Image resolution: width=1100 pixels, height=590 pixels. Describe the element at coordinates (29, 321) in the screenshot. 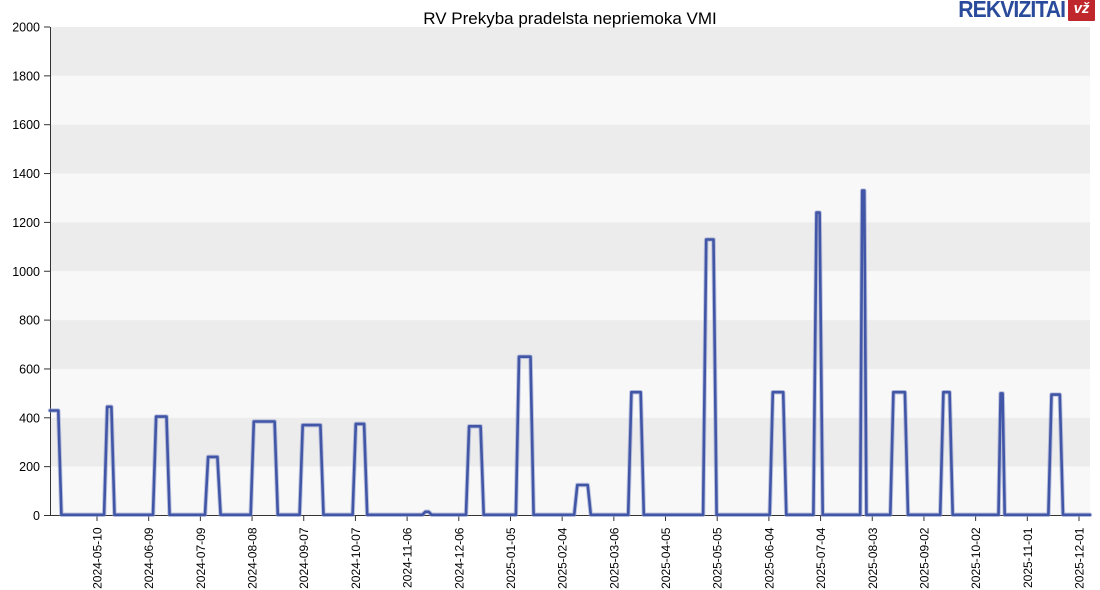

I see `svg-text: 800` at that location.